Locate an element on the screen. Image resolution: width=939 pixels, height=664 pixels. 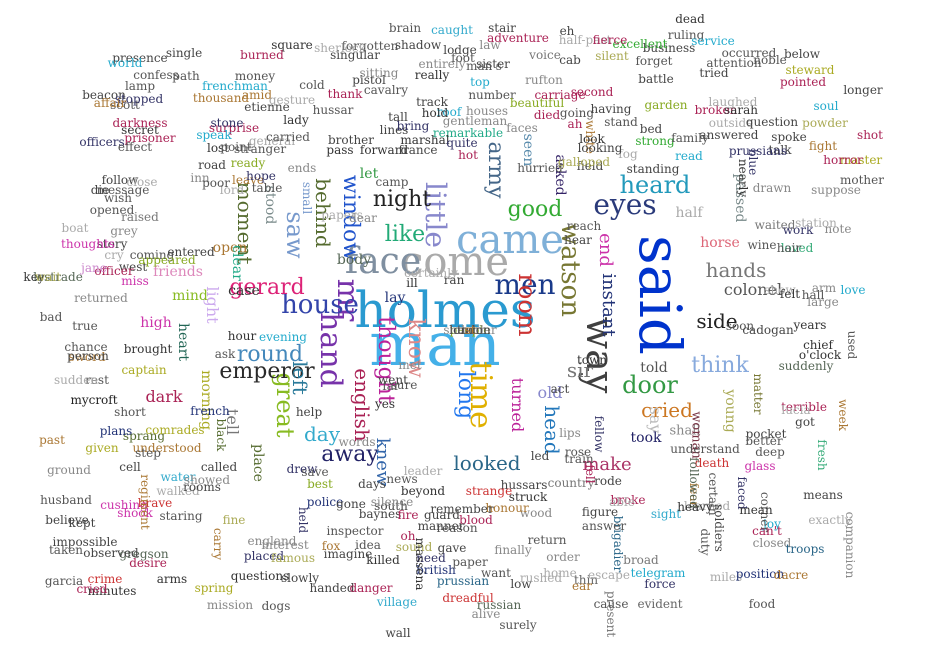
word-note: note is located at coordinates (838, 229).